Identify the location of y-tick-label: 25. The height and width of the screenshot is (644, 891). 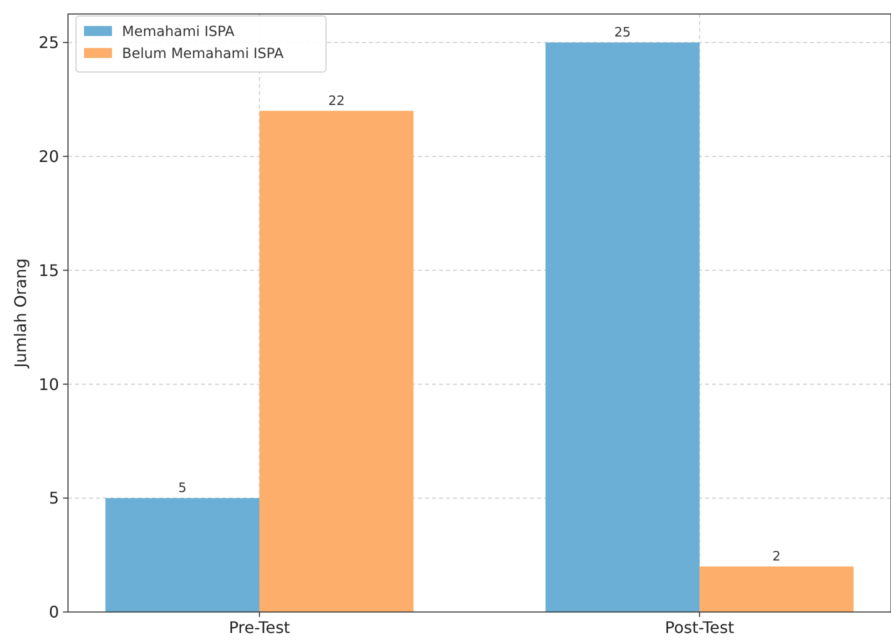
(48, 42).